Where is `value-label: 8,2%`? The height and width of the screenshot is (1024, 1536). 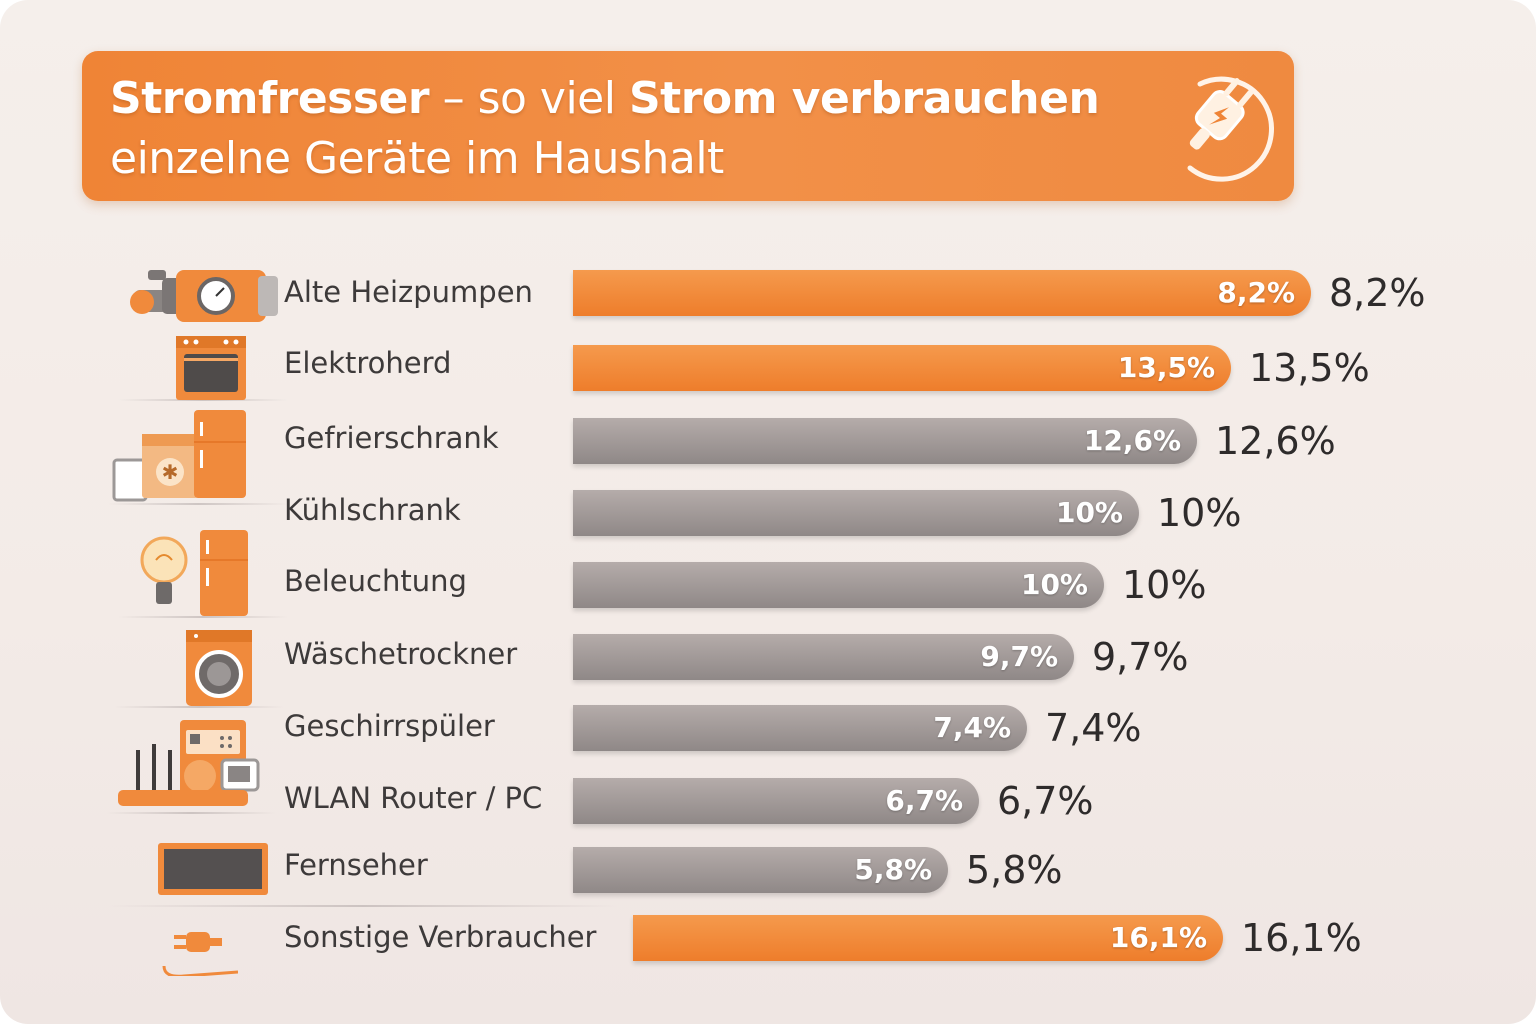 value-label: 8,2% is located at coordinates (1377, 293).